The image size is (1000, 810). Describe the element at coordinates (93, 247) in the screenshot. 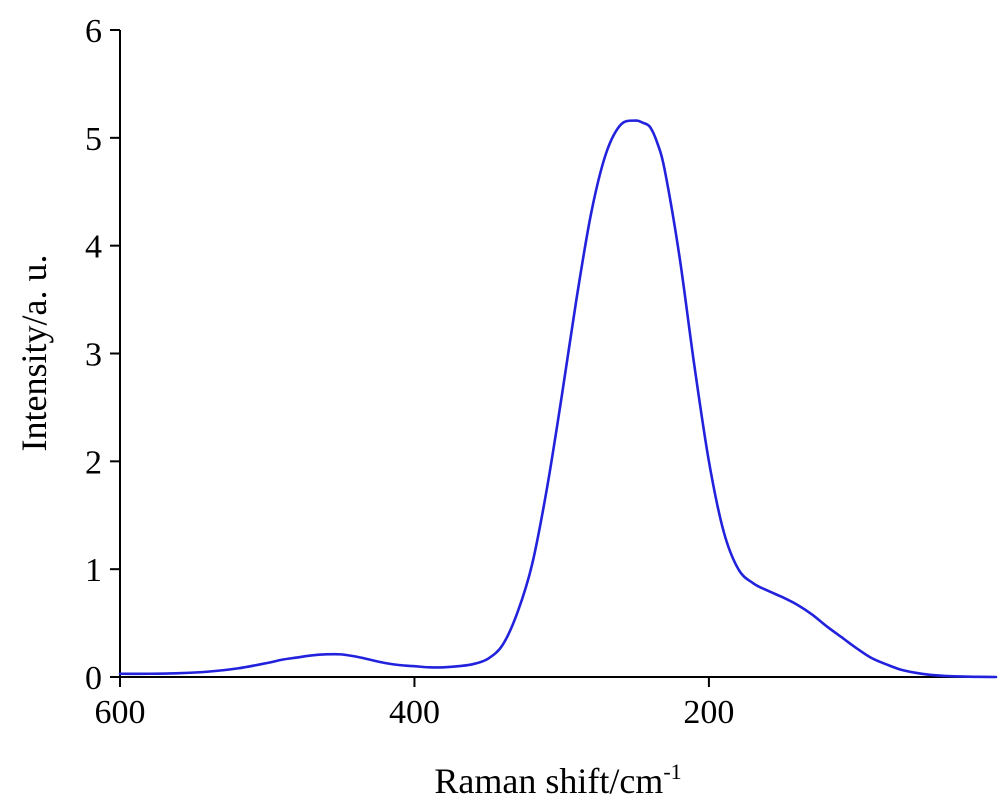

I see `y-tick-label: 4` at that location.